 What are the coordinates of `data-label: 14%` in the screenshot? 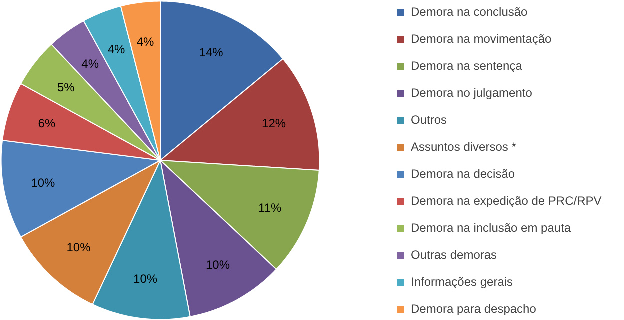 It's located at (211, 52).